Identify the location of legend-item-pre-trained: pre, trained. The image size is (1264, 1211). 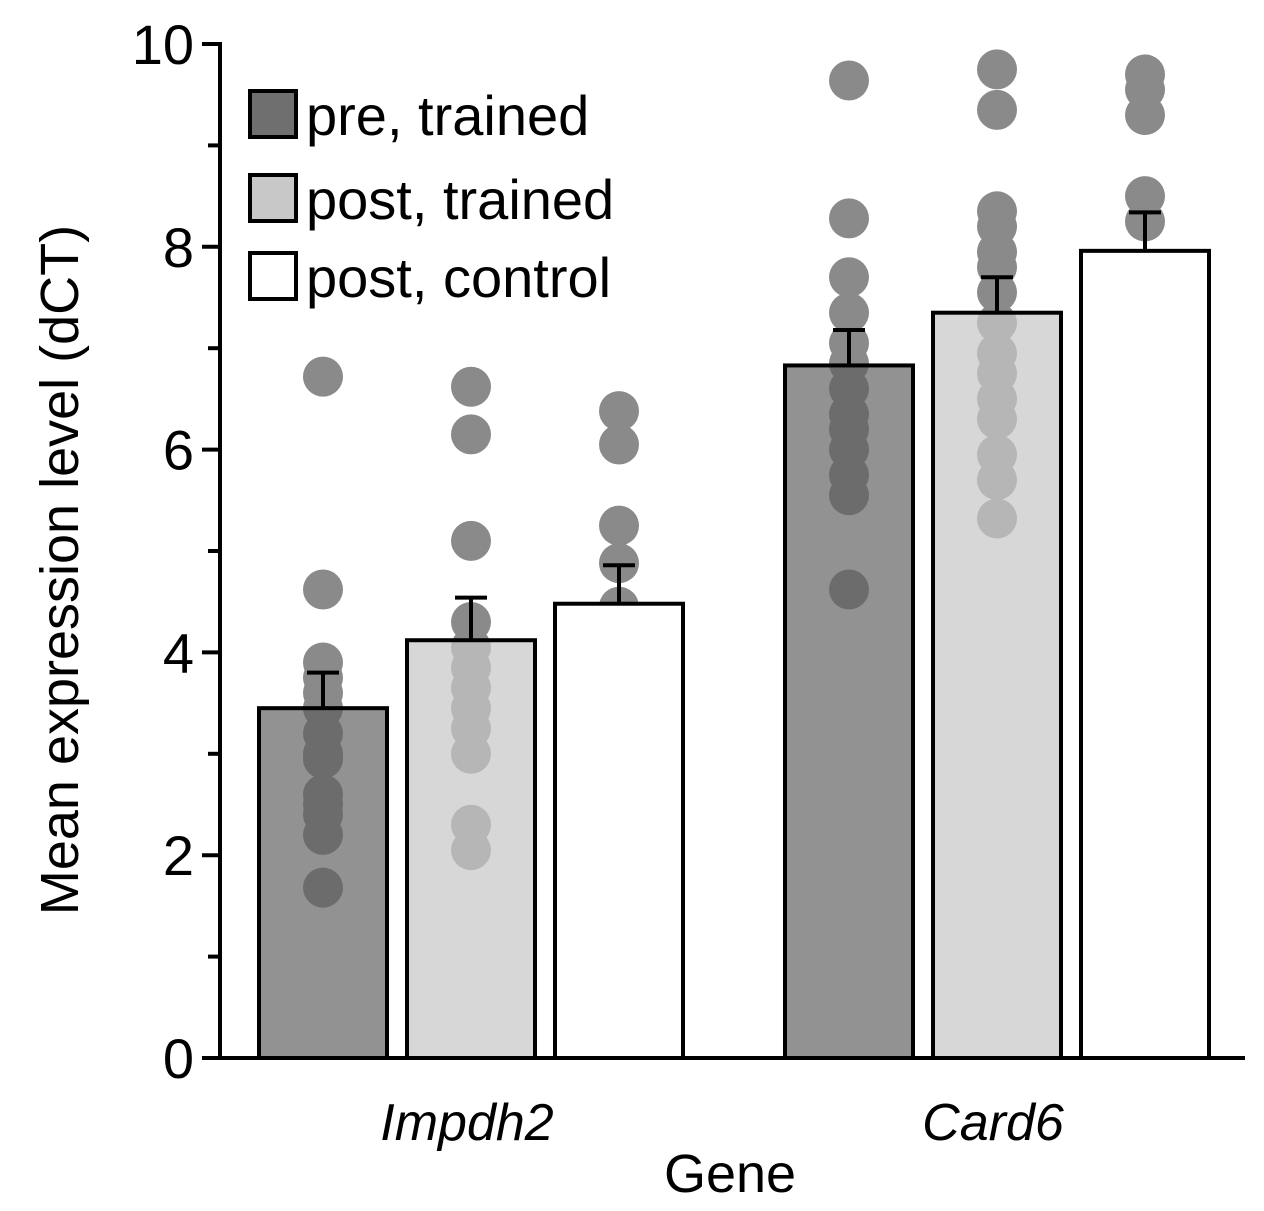
(418, 115).